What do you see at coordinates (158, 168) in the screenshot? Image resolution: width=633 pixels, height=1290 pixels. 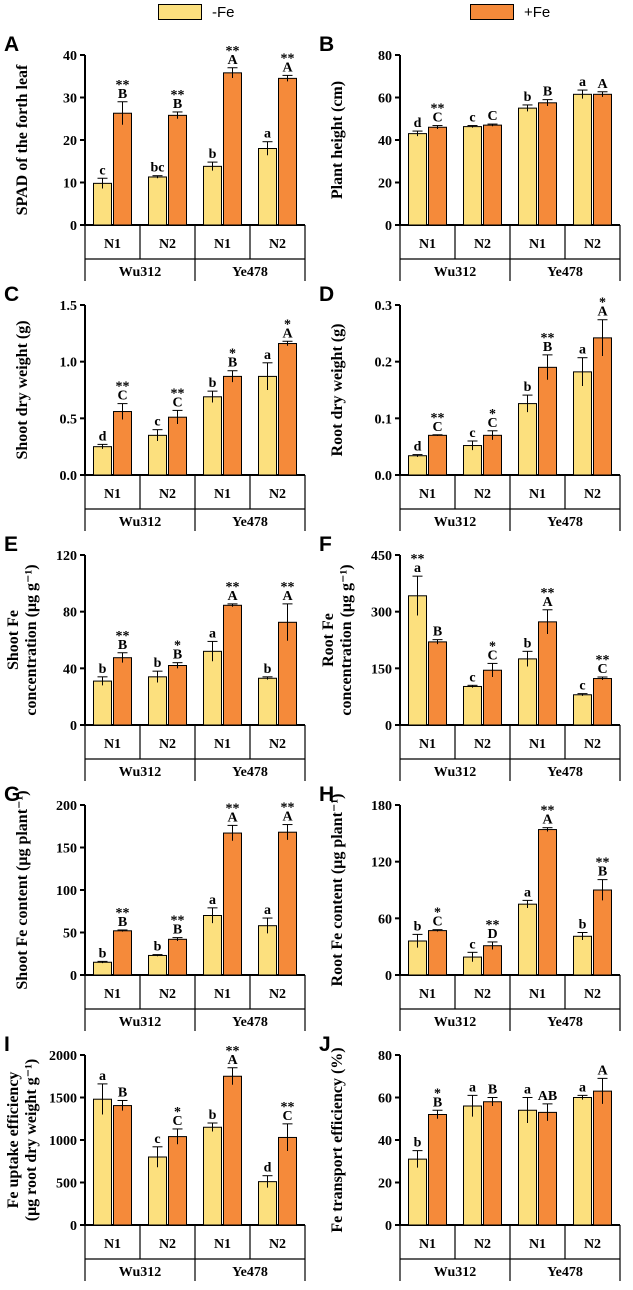 I see `significance-letter: bc` at bounding box center [158, 168].